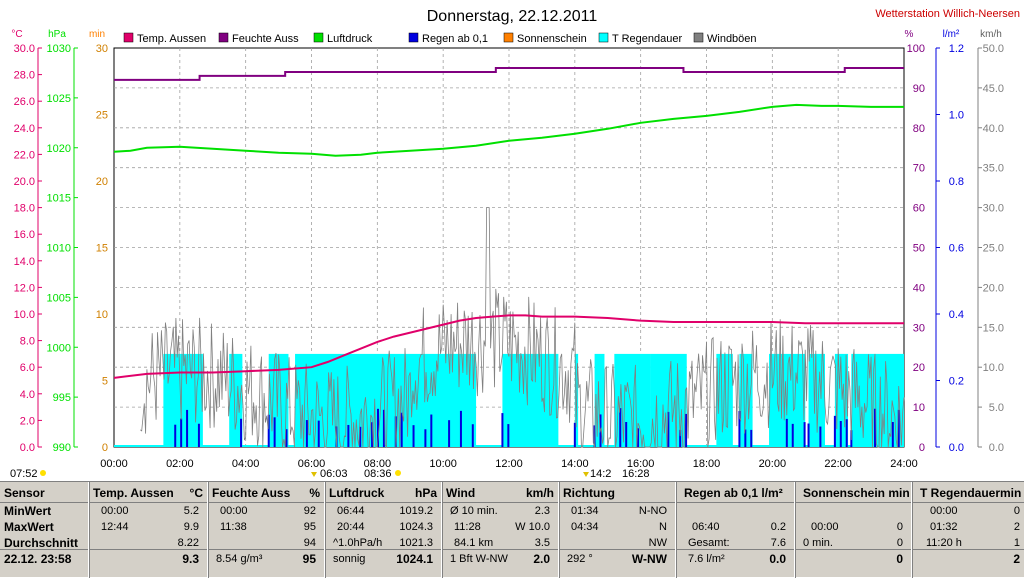 The image size is (1024, 578). I want to click on pressure-tick-label: 990, so click(62, 448).